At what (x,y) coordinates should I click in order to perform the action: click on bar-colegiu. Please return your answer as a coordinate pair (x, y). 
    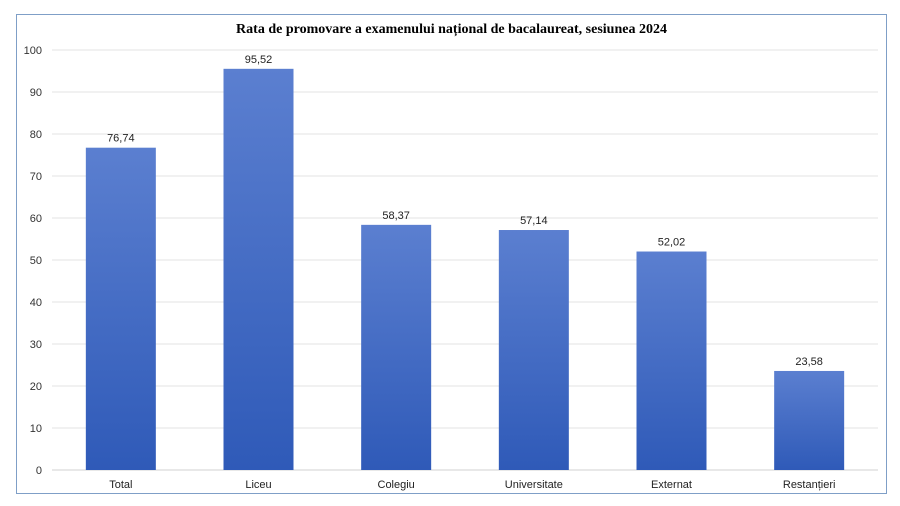
    Looking at the image, I should click on (396, 347).